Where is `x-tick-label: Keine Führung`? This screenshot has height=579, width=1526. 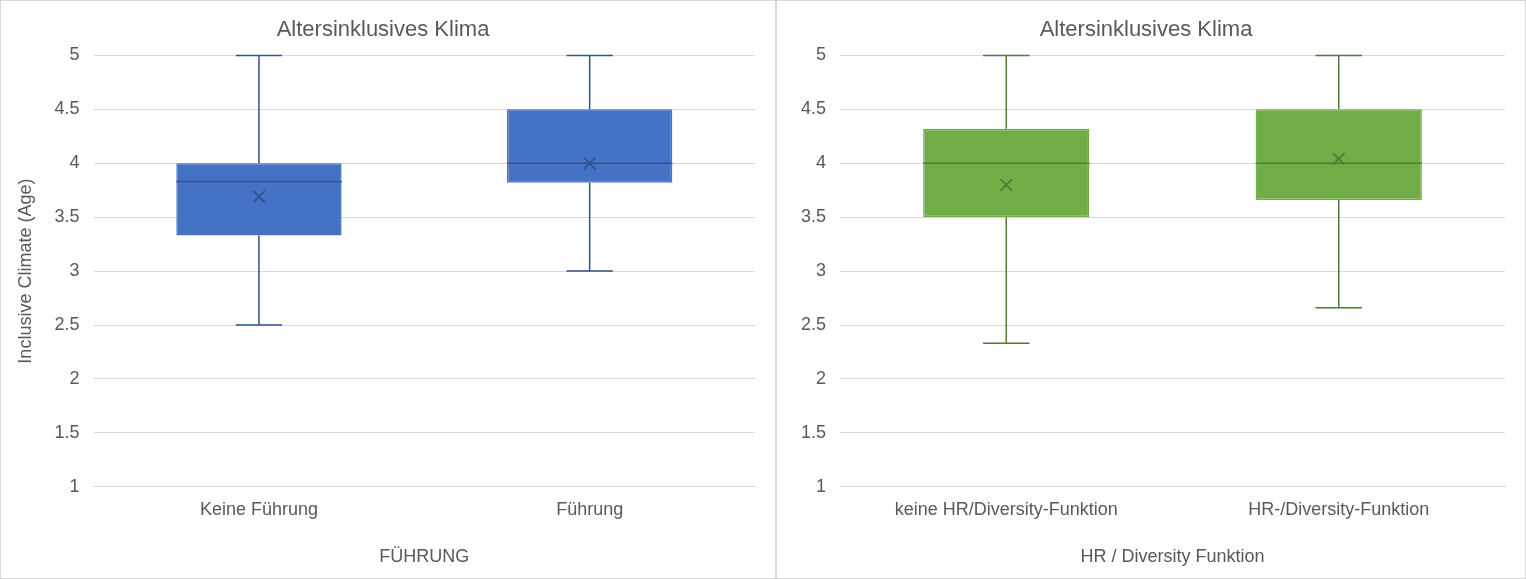
x-tick-label: Keine Führung is located at coordinates (259, 508).